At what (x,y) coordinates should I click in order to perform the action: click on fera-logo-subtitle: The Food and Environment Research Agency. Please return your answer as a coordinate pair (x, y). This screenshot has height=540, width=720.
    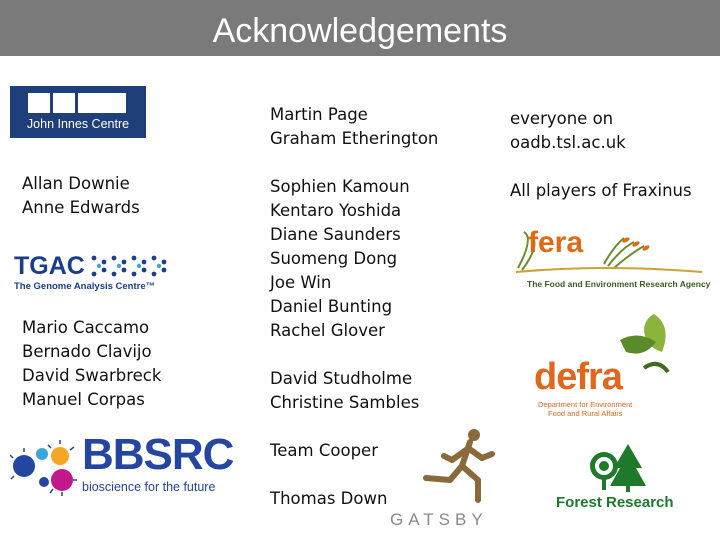
    Looking at the image, I should click on (619, 284).